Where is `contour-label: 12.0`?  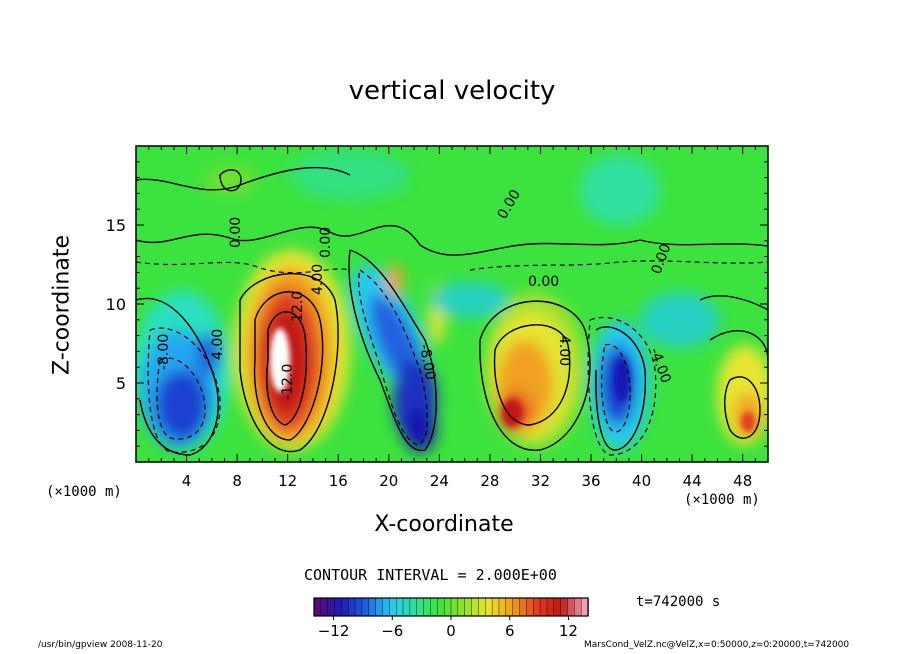
contour-label: 12.0 is located at coordinates (298, 306).